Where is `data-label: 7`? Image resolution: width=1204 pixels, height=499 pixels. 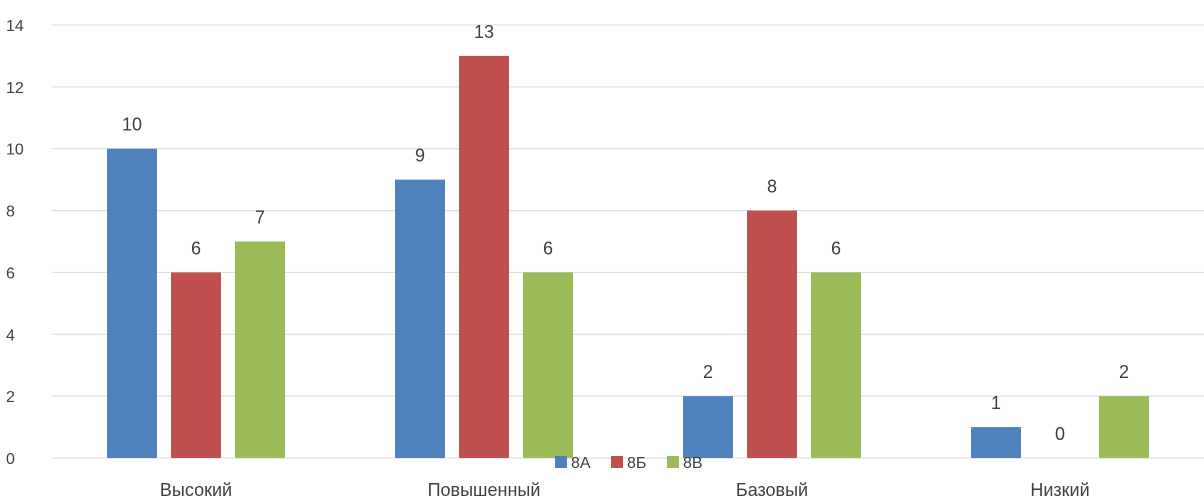
data-label: 7 is located at coordinates (260, 218).